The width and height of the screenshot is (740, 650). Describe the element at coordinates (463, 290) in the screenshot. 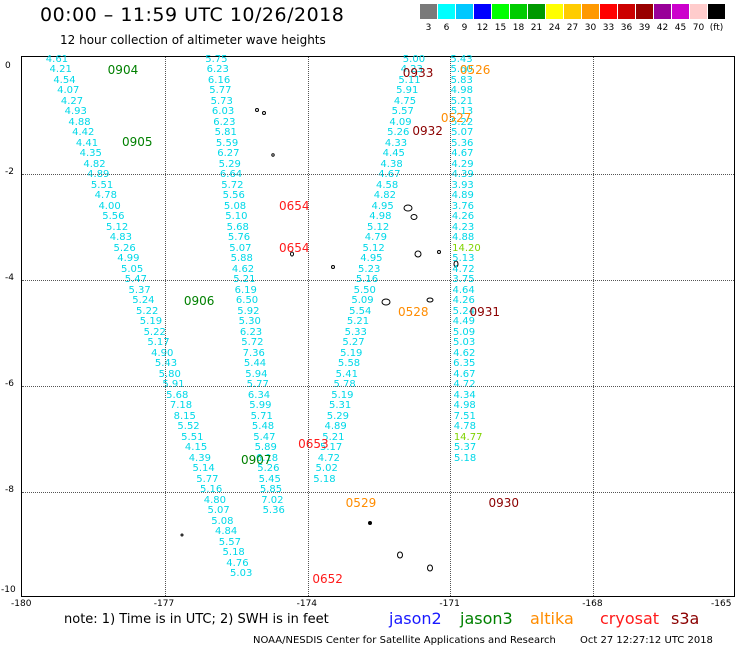

I see `wave-height-value: 4.64` at that location.